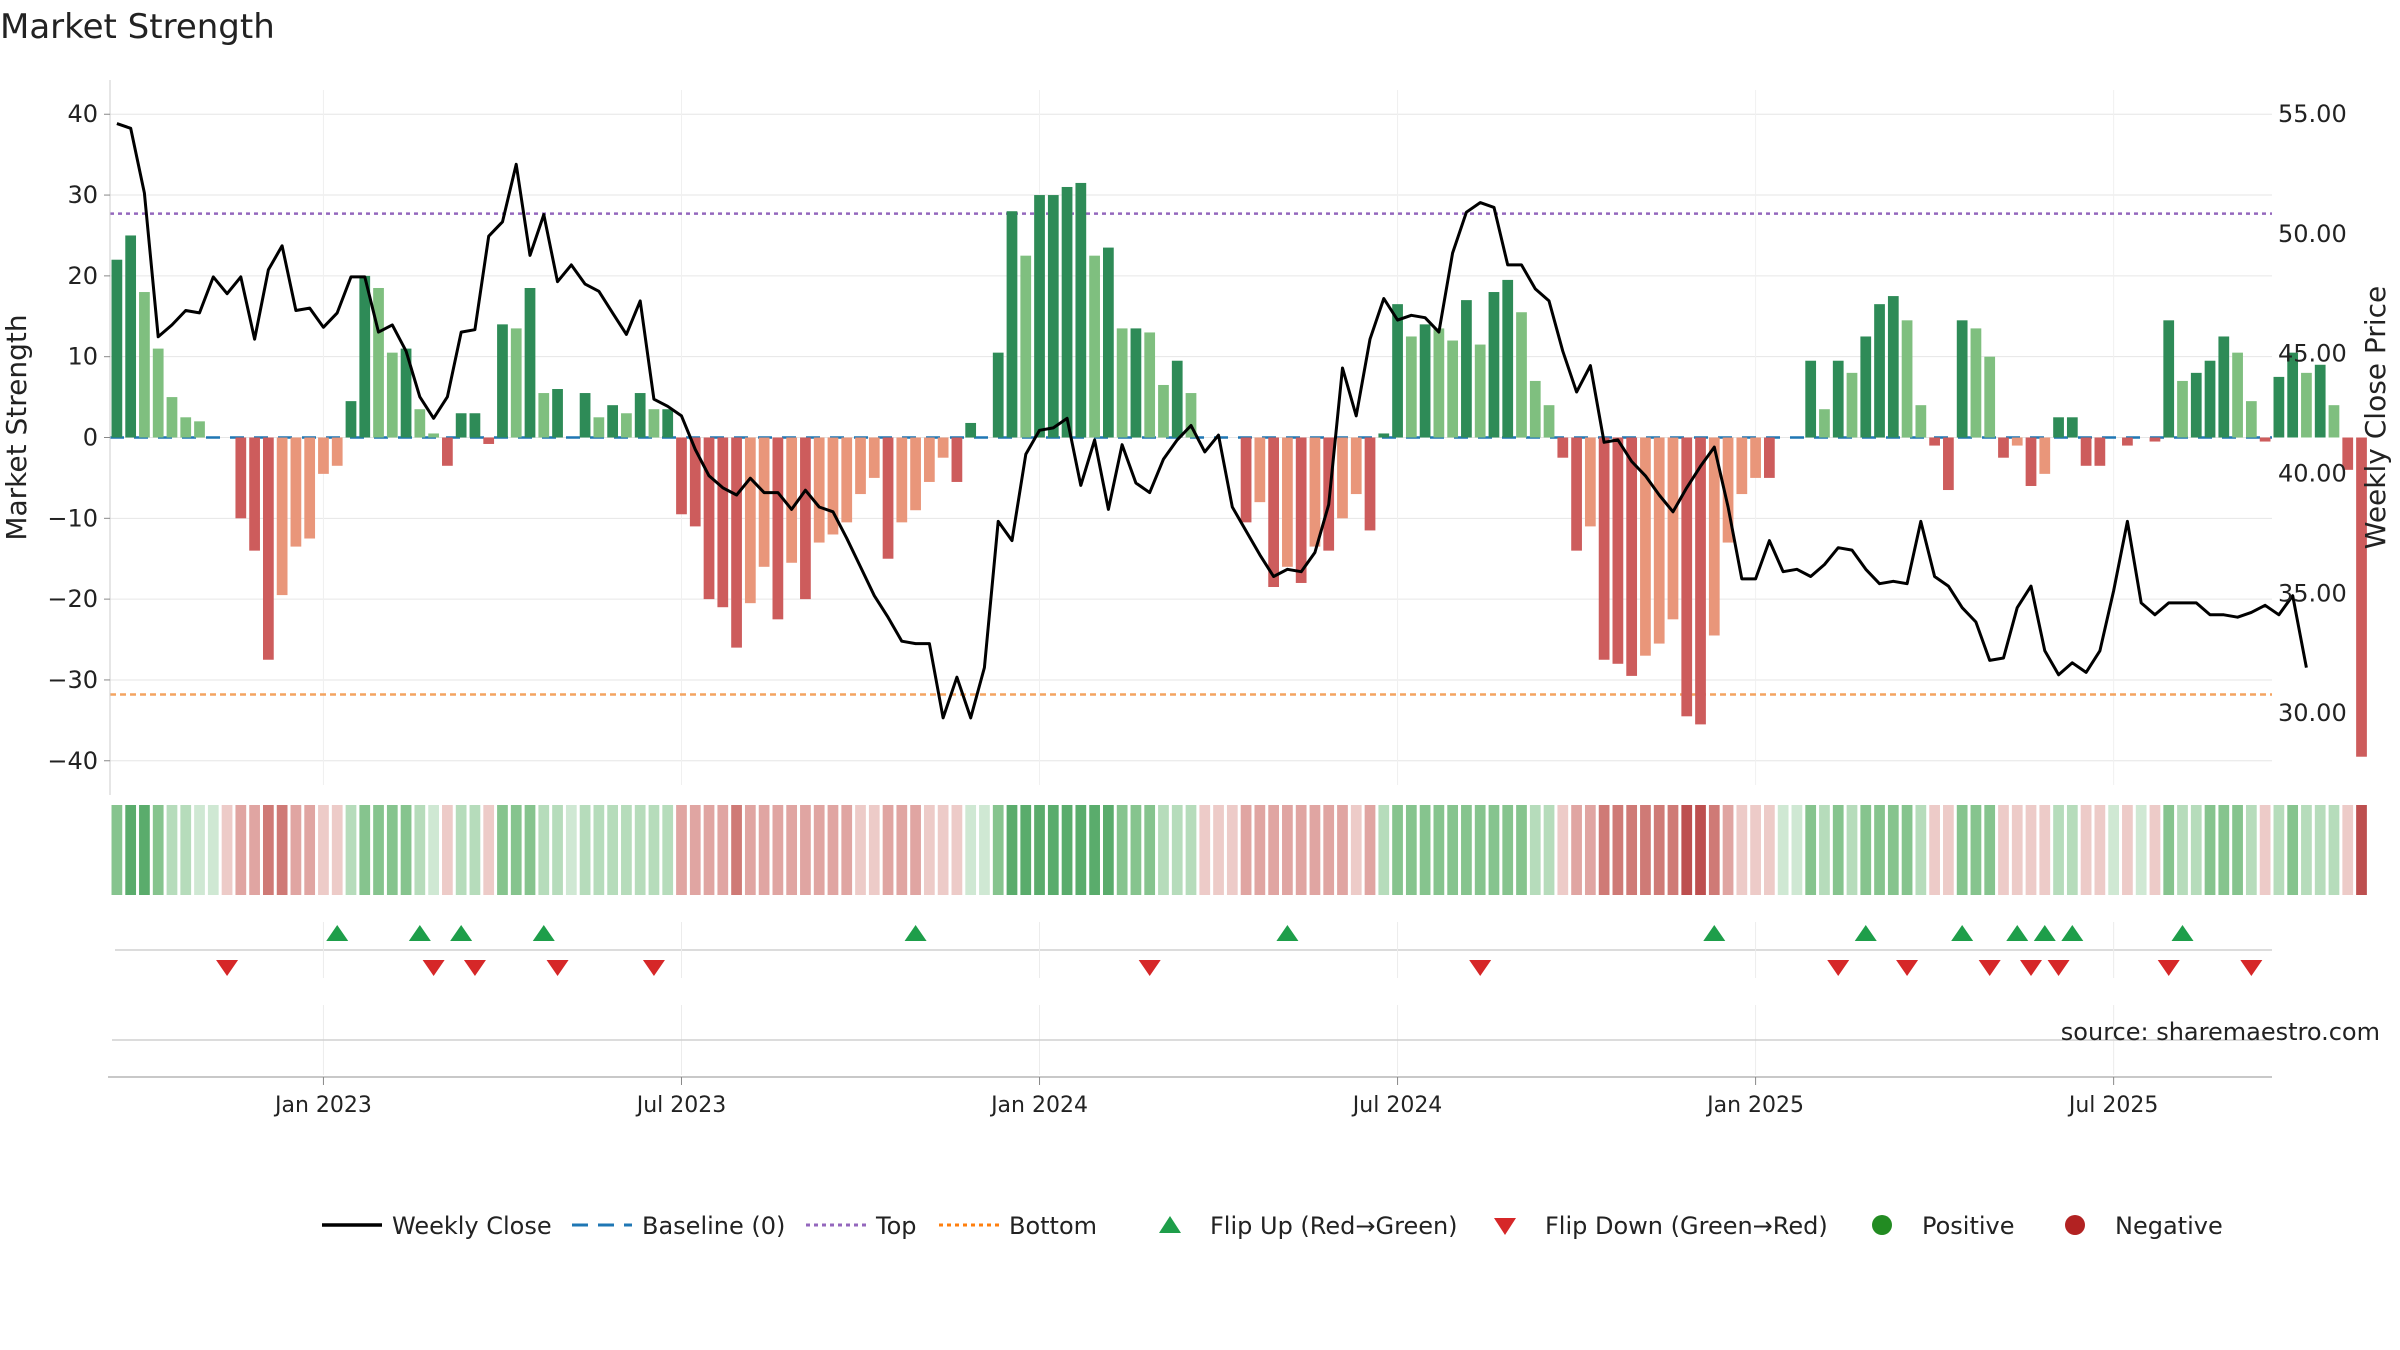 This screenshot has width=2400, height=1350. I want to click on left-tick-label: 30, so click(82, 195).